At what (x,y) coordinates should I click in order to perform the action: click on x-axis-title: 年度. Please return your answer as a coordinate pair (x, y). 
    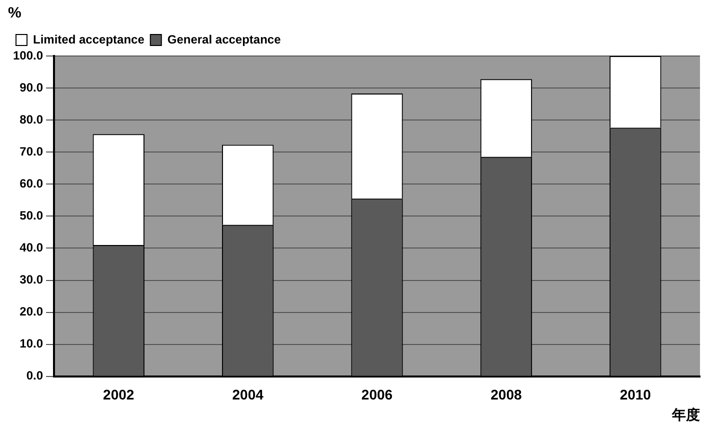
    Looking at the image, I should click on (685, 414).